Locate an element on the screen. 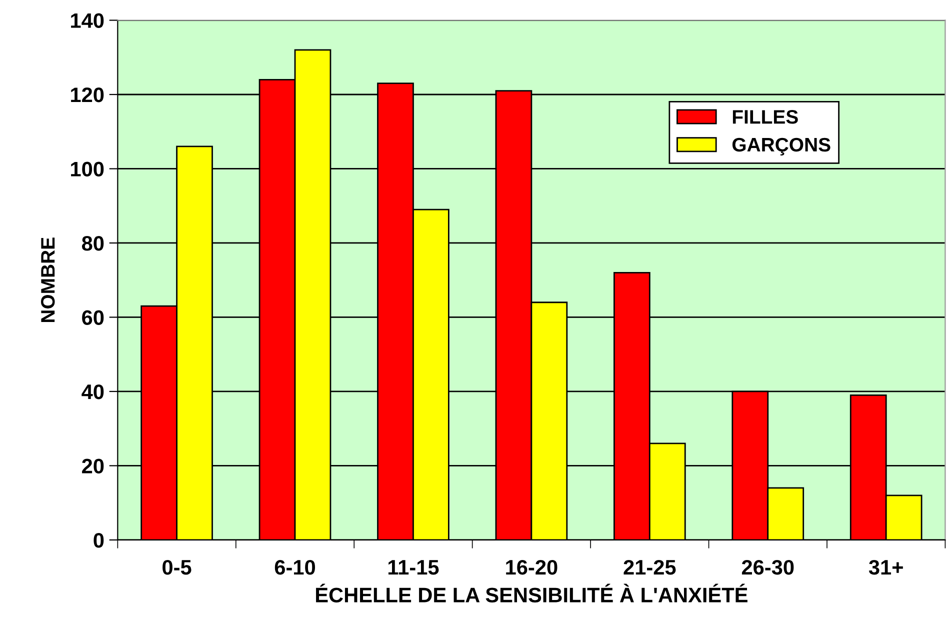  y-tick-label: 60 is located at coordinates (93, 317).